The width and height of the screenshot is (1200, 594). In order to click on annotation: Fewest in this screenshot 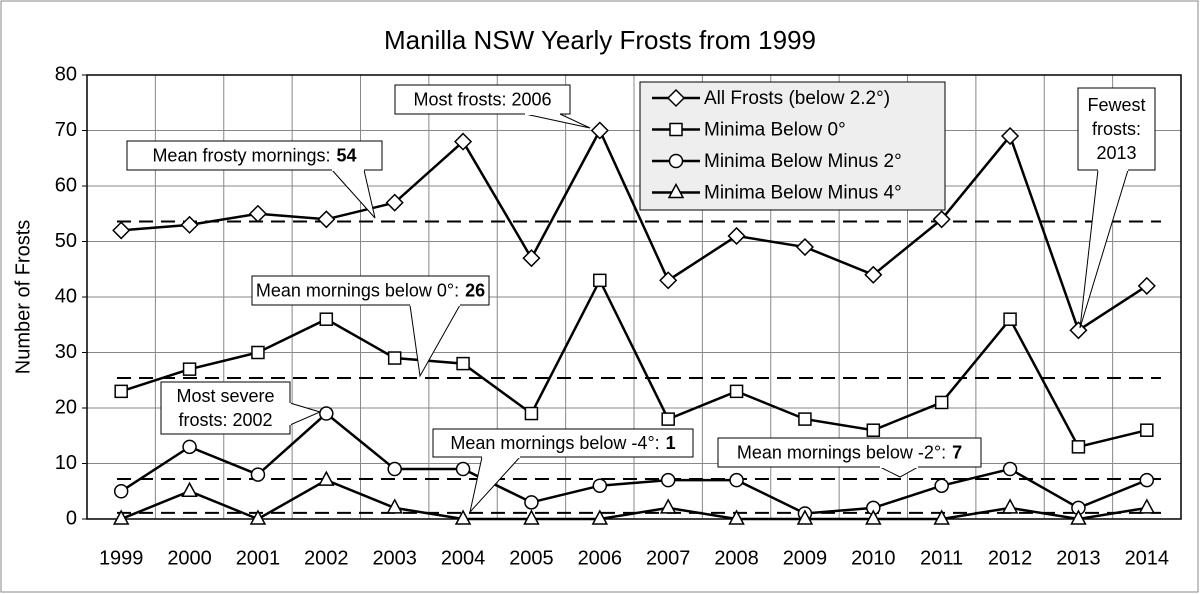, I will do `click(1116, 105)`.